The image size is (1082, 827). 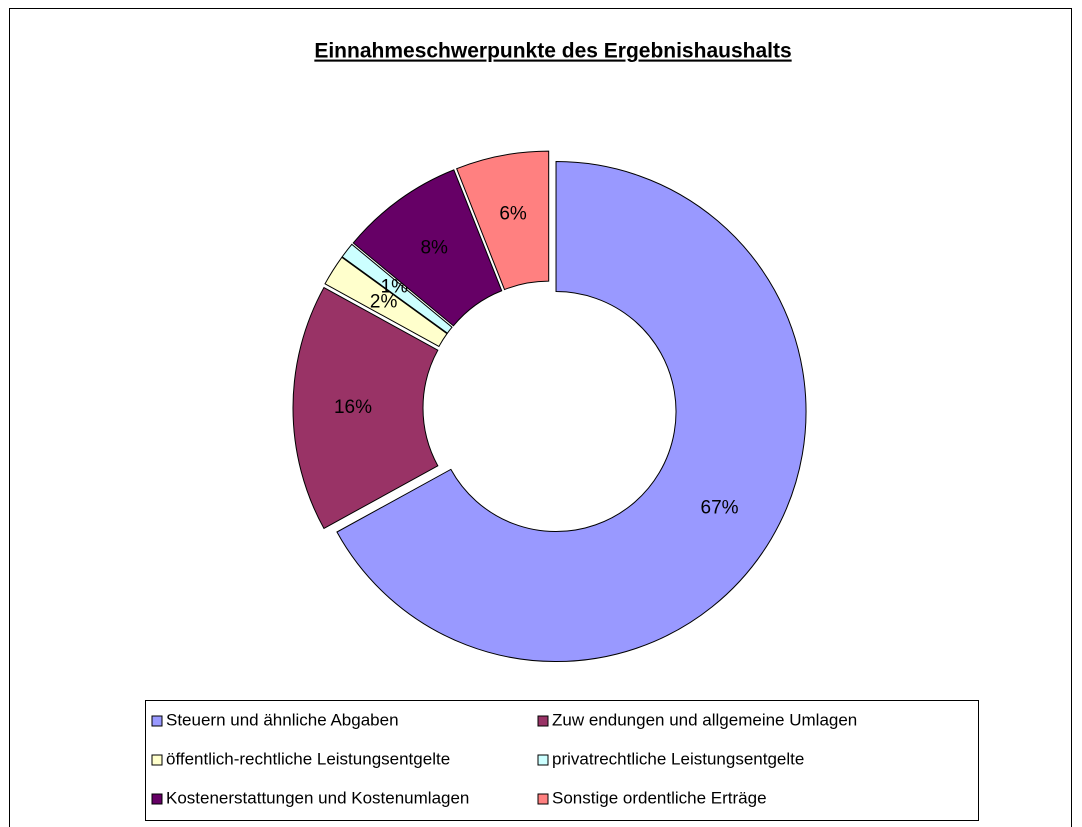 What do you see at coordinates (434, 248) in the screenshot?
I see `value-label: 8%` at bounding box center [434, 248].